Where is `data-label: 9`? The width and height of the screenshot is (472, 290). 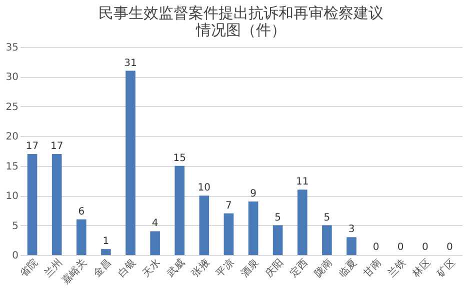 data-label: 9 is located at coordinates (253, 194).